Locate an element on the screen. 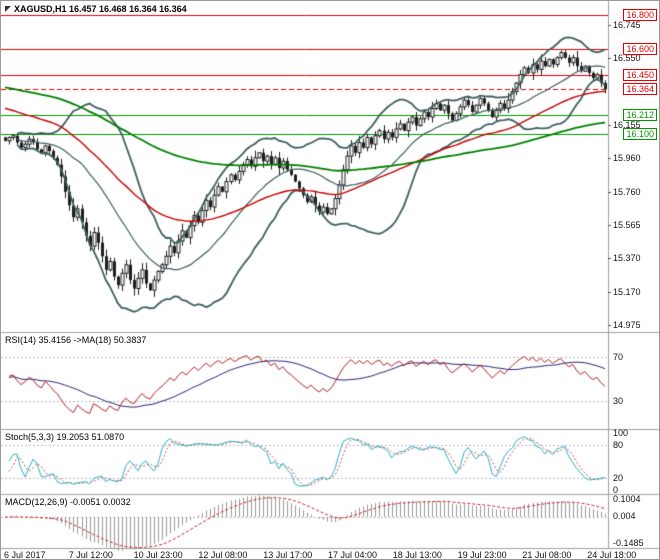 The width and height of the screenshot is (660, 560). stoch-pane-label: Stoch(5,3,3) 19.2053 51.0870 is located at coordinates (65, 437).